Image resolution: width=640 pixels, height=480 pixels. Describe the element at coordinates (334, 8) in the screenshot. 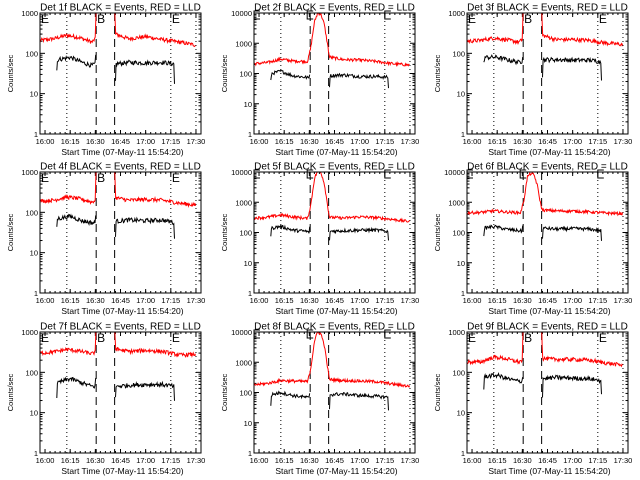

I see `panel-title: Det 2f BLACK = Events, RED = LLD` at that location.